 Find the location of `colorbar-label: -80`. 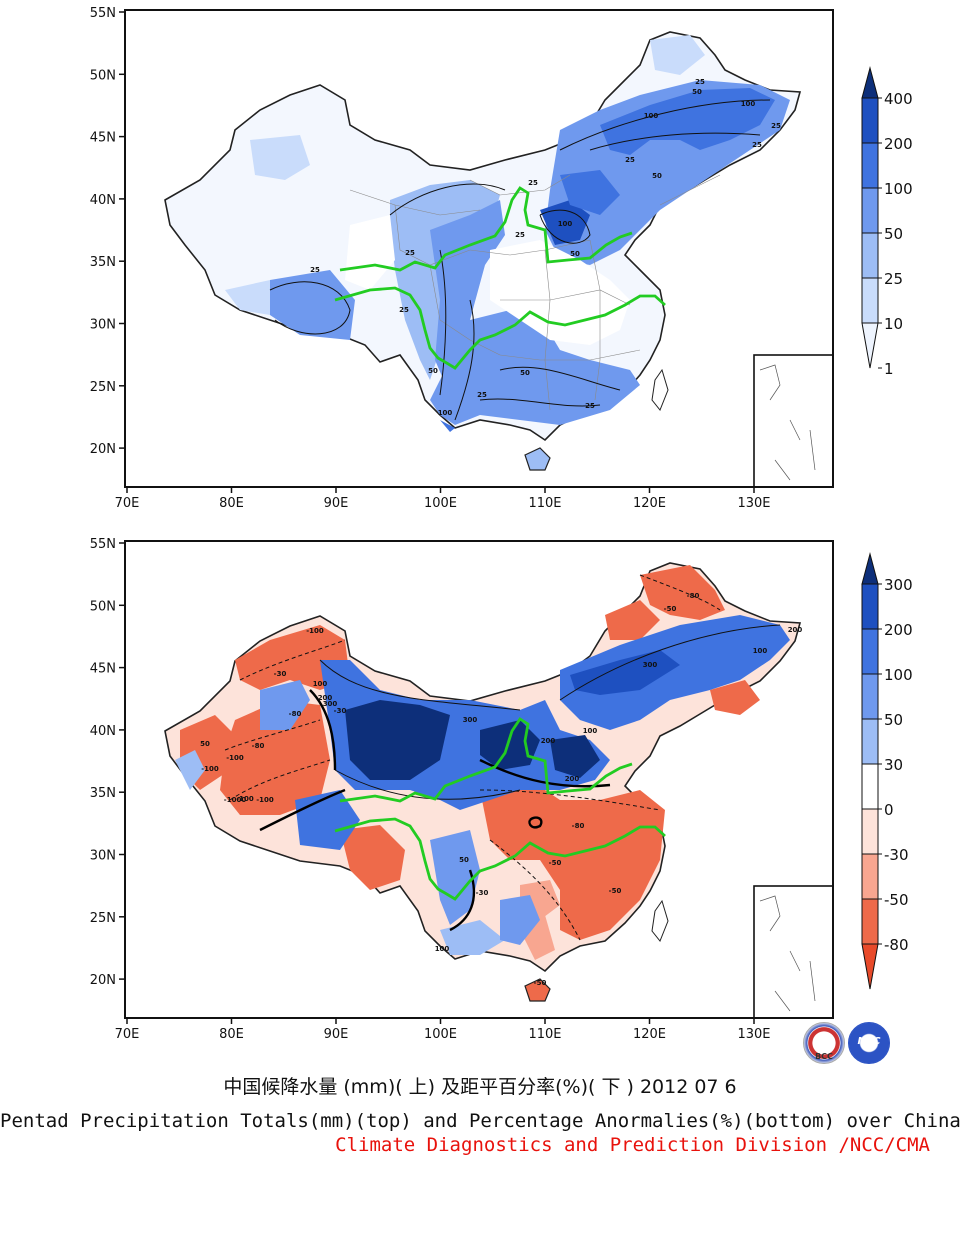

colorbar-label: -80 is located at coordinates (896, 945).